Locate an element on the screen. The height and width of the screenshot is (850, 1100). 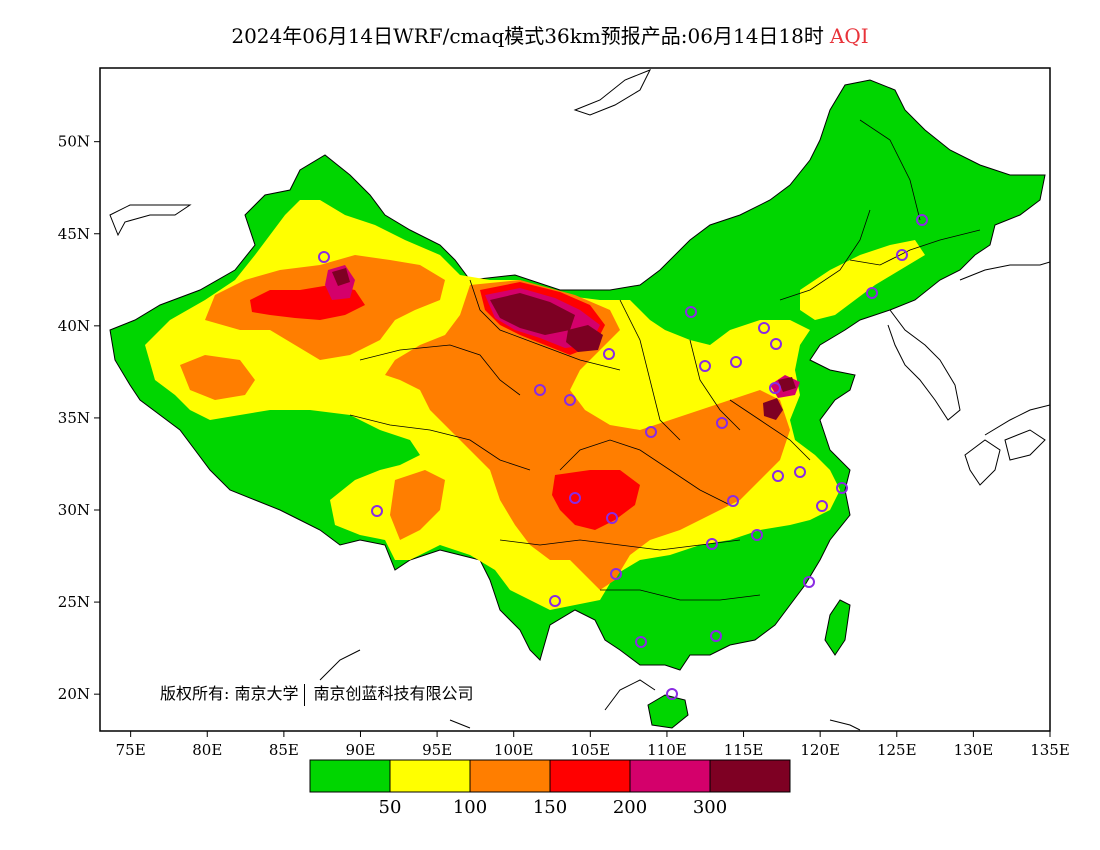
copyright-separator is located at coordinates (305, 694).